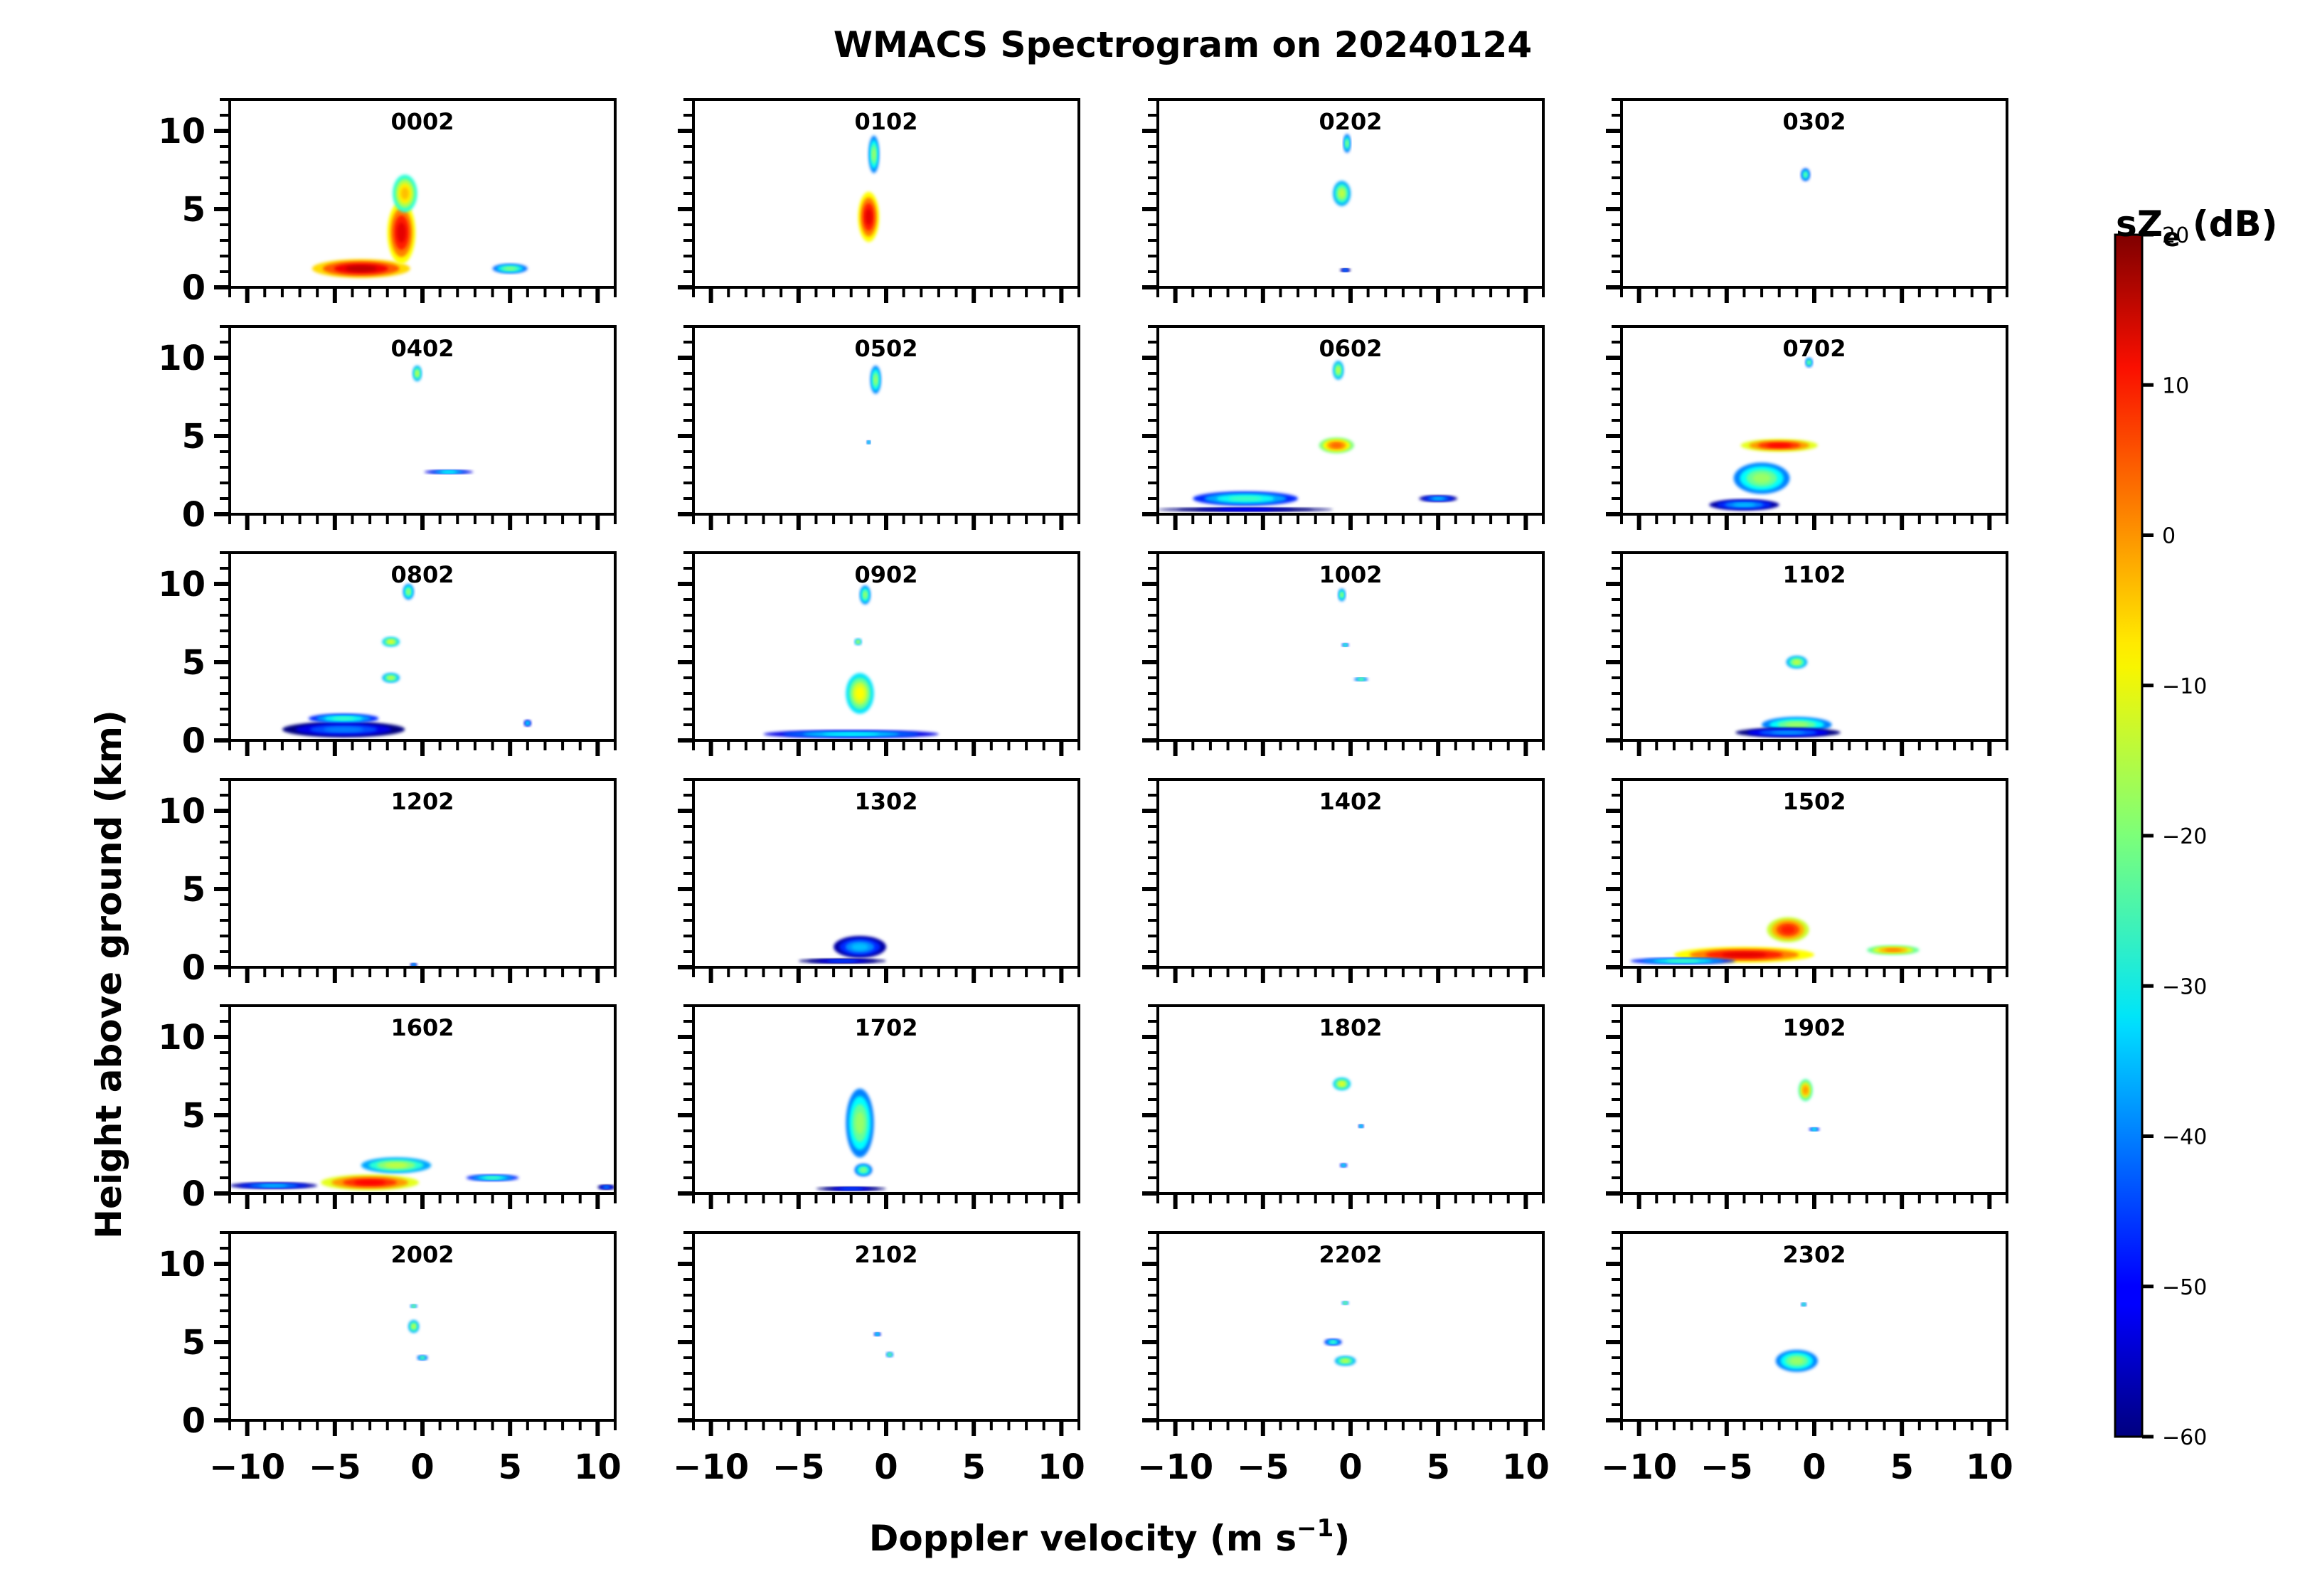 The image size is (2305, 1596). Describe the element at coordinates (1350, 1027) in the screenshot. I see `panel-time-label: 1802` at that location.